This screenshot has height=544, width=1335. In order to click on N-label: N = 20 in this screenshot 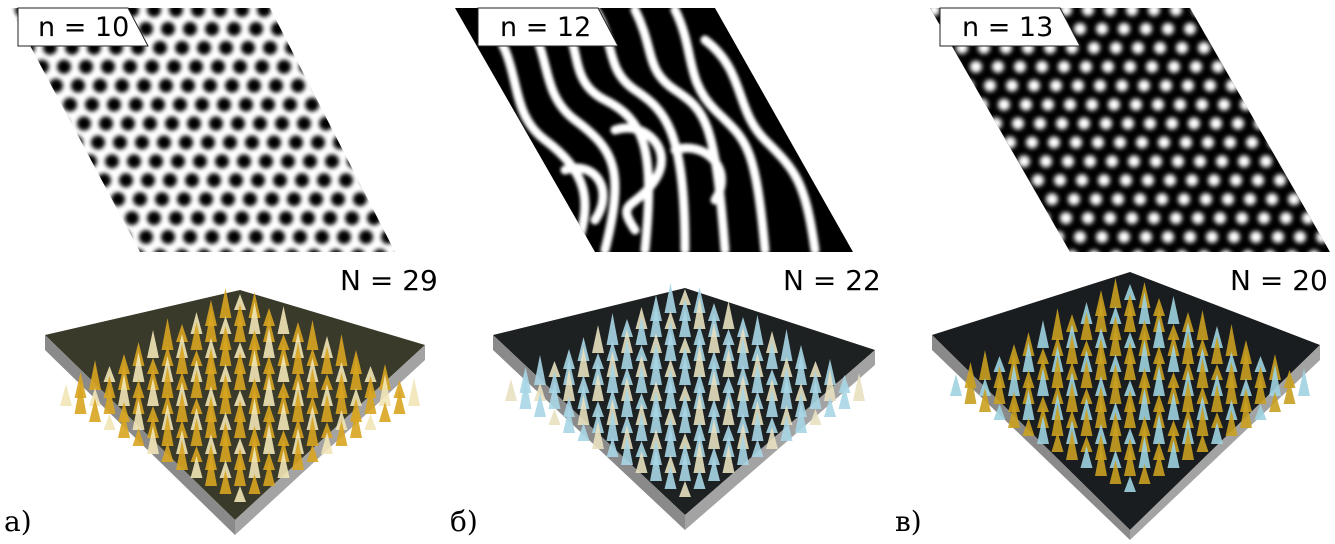, I will do `click(1279, 280)`.